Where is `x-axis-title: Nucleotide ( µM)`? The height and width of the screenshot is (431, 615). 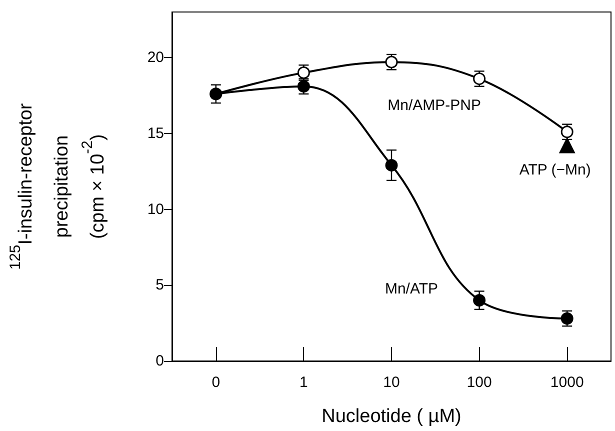 x-axis-title: Nucleotide ( µM) is located at coordinates (392, 416).